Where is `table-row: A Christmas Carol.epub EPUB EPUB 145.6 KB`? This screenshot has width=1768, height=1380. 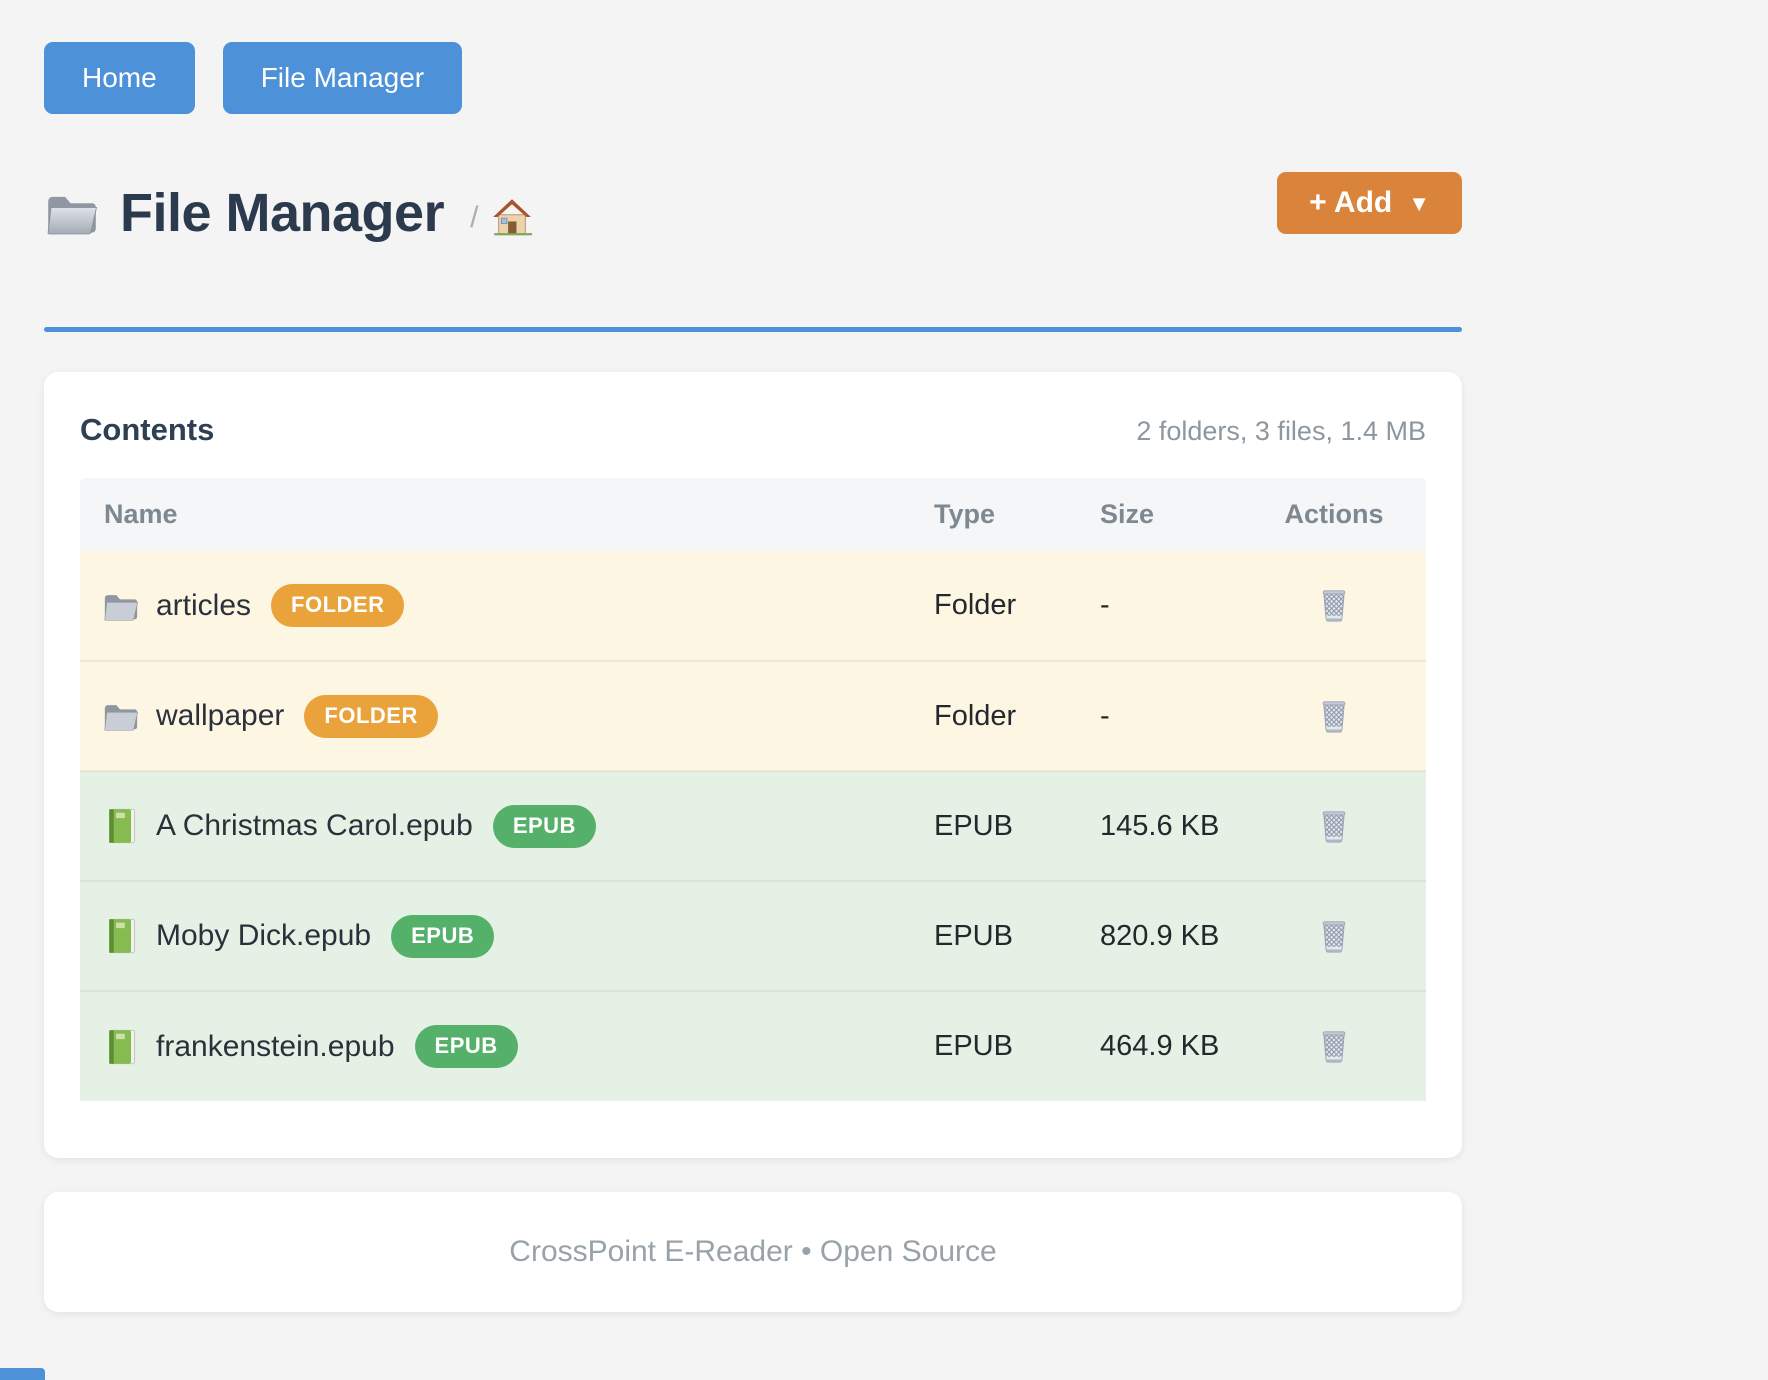
table-row: A Christmas Carol.epub EPUB EPUB 145.6 KB is located at coordinates (753, 826).